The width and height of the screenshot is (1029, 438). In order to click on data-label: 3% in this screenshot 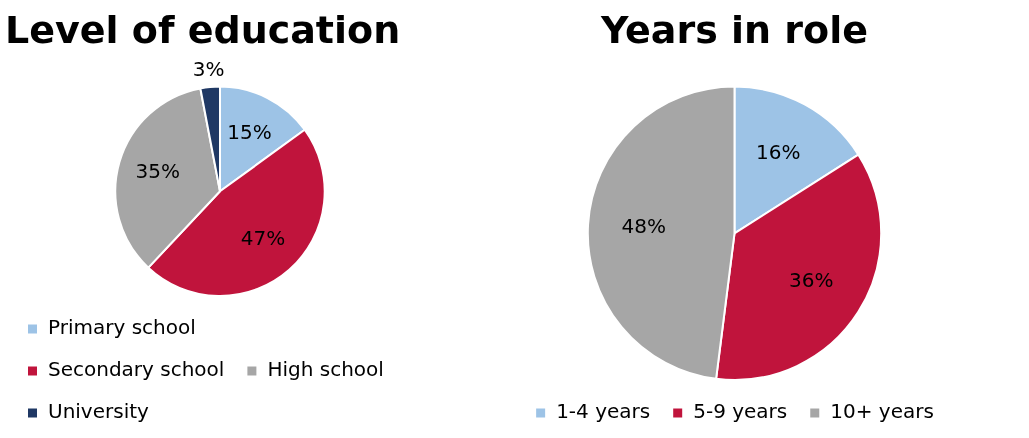, I will do `click(208, 69)`.